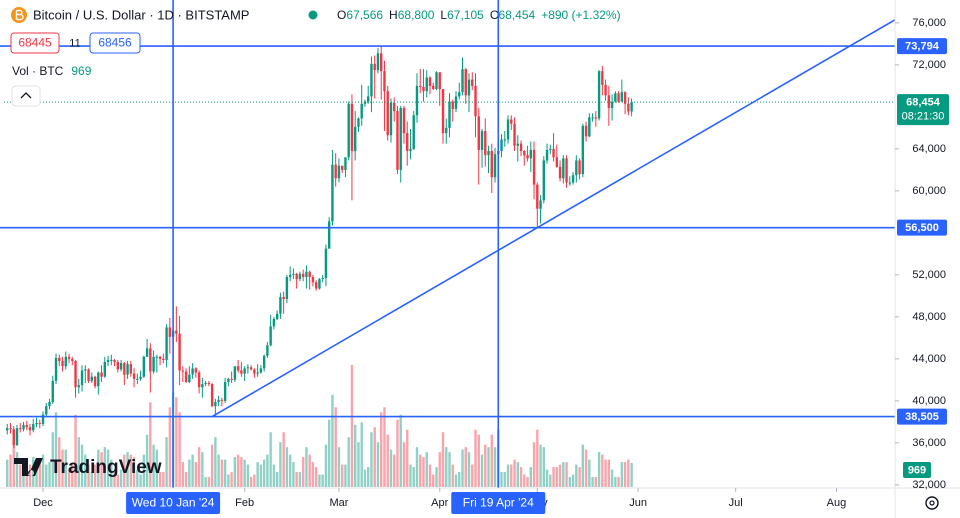 The height and width of the screenshot is (518, 960). I want to click on spread: 11, so click(74, 43).